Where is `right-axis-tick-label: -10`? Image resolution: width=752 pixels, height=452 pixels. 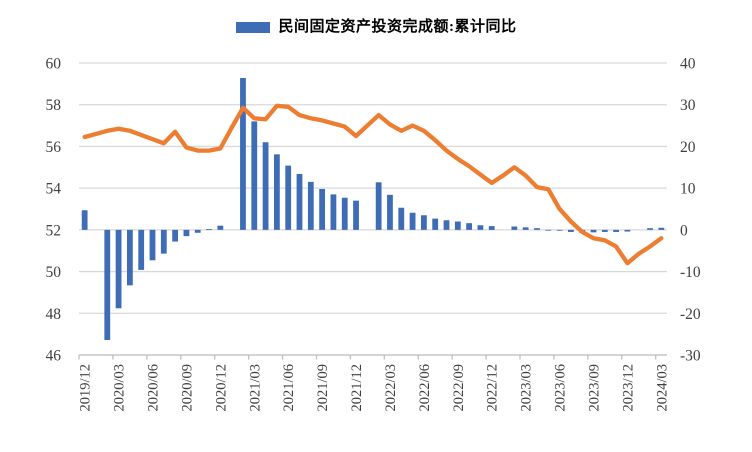
right-axis-tick-label: -10 is located at coordinates (690, 272).